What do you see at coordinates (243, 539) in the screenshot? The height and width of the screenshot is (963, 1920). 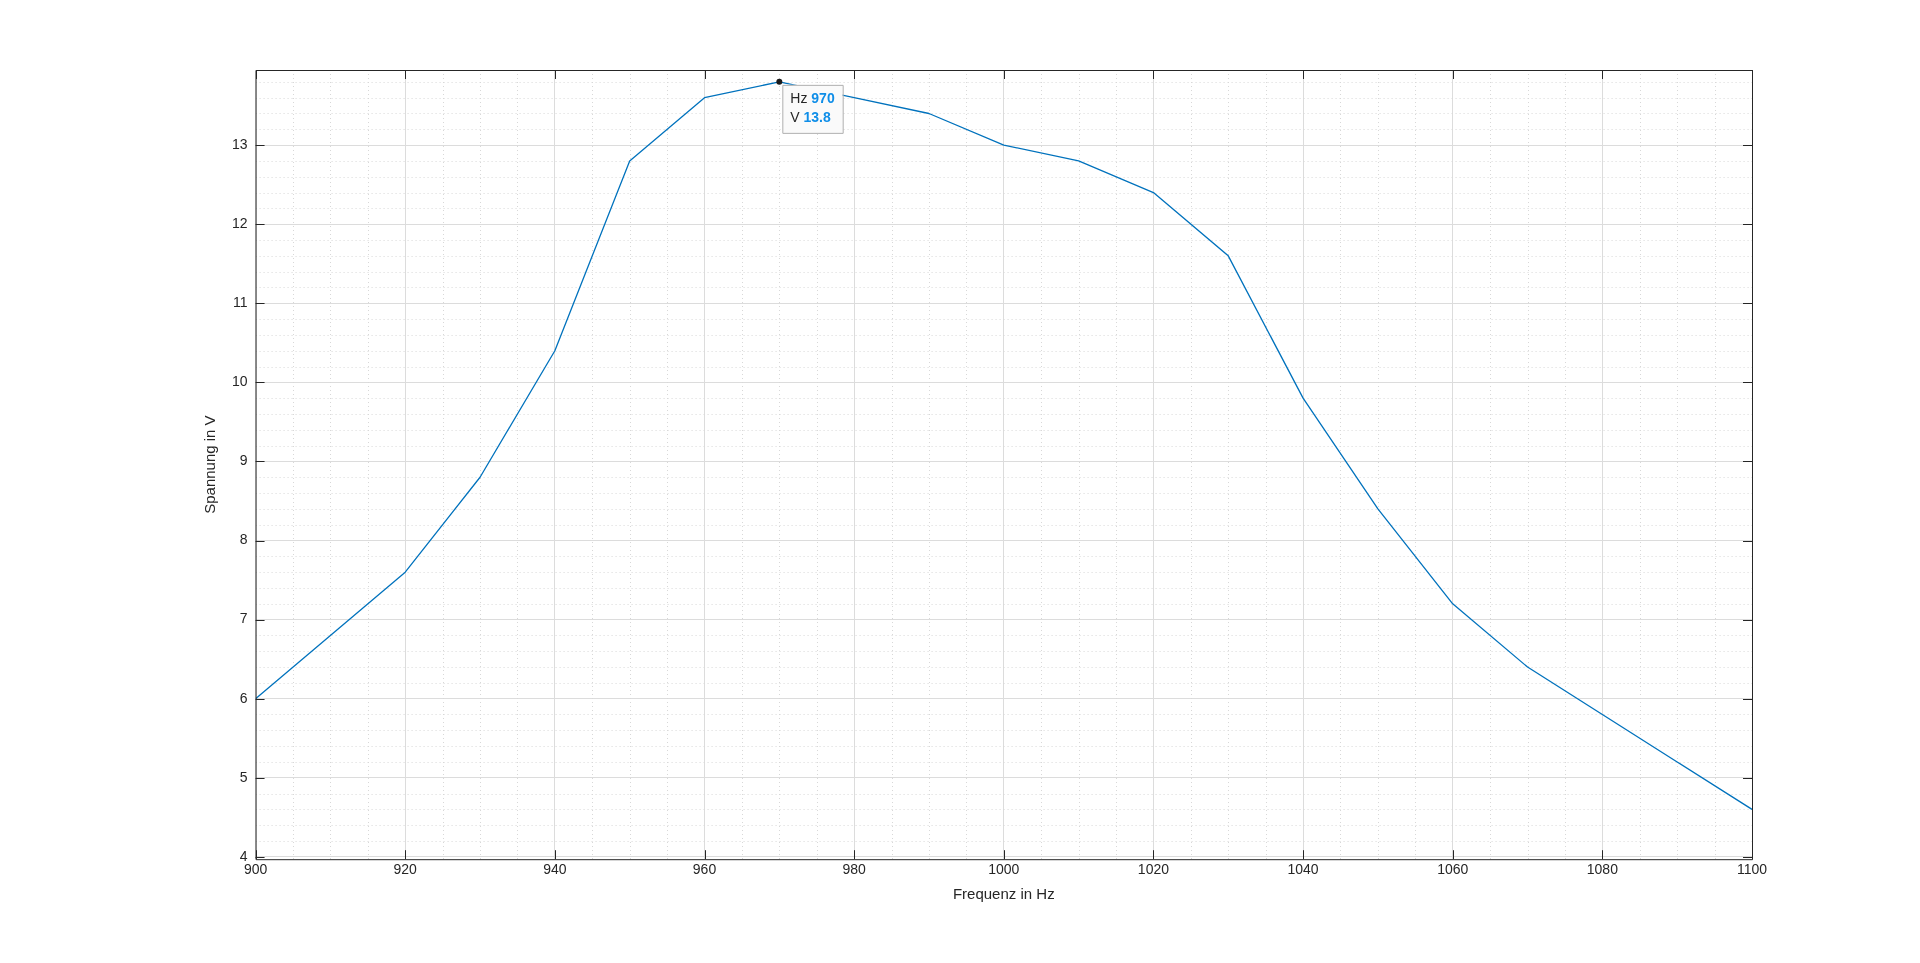 I see `y-tick-label: 8` at bounding box center [243, 539].